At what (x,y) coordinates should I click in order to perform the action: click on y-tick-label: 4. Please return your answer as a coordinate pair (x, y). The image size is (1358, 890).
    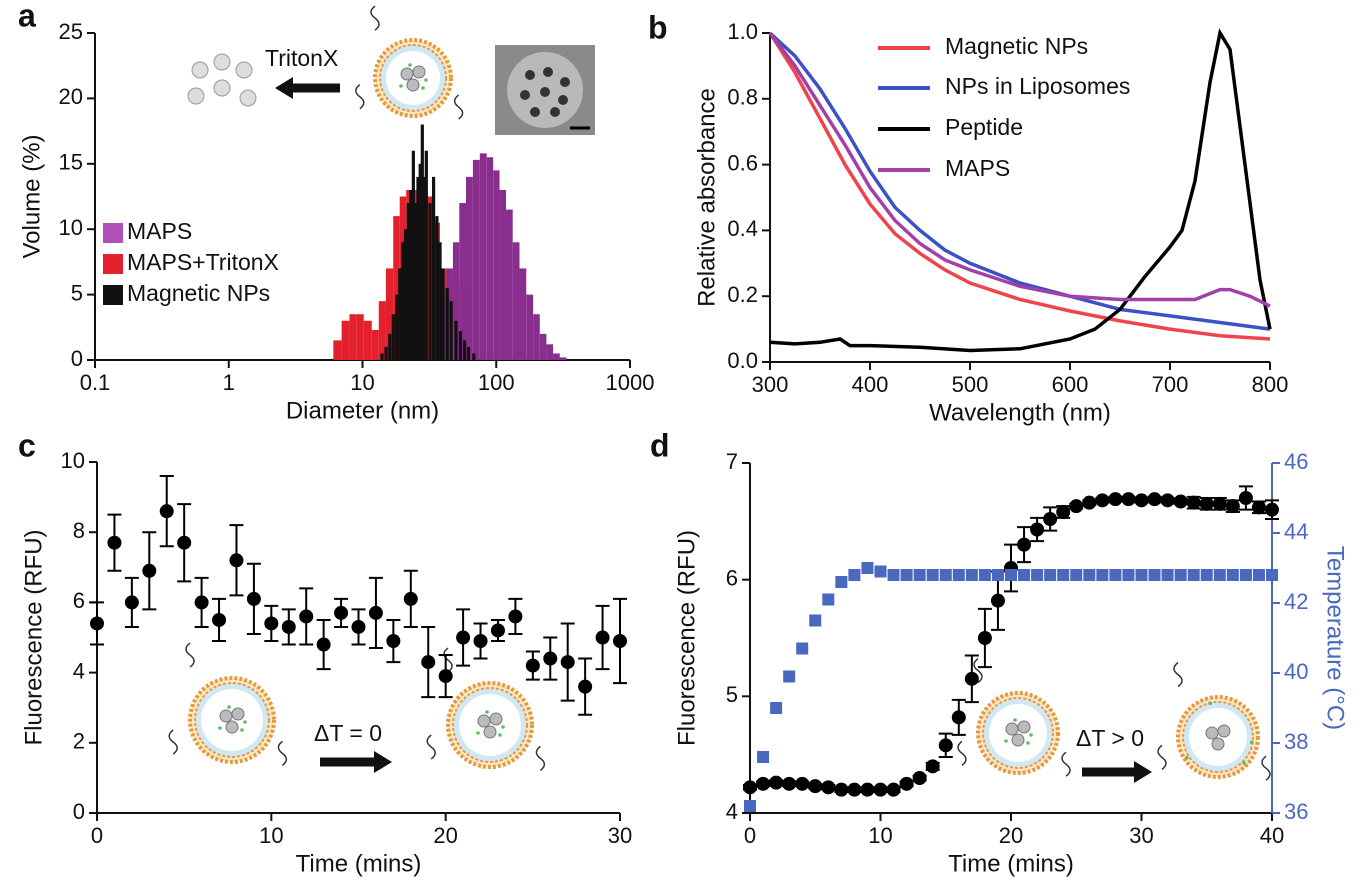
    Looking at the image, I should click on (79, 670).